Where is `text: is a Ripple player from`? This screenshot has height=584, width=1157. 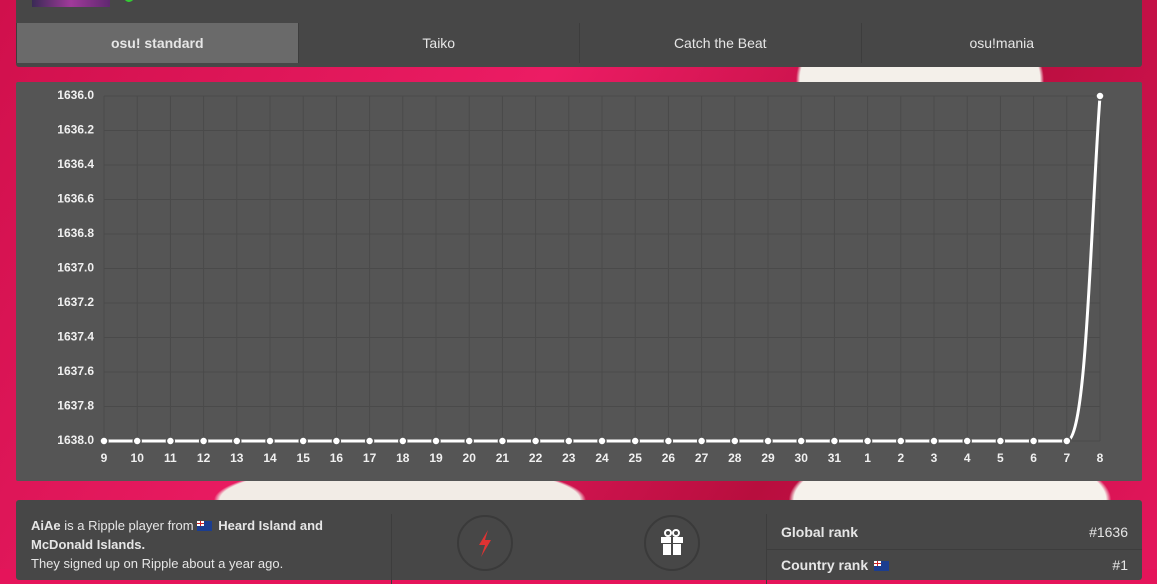
text: is a Ripple player from is located at coordinates (129, 525).